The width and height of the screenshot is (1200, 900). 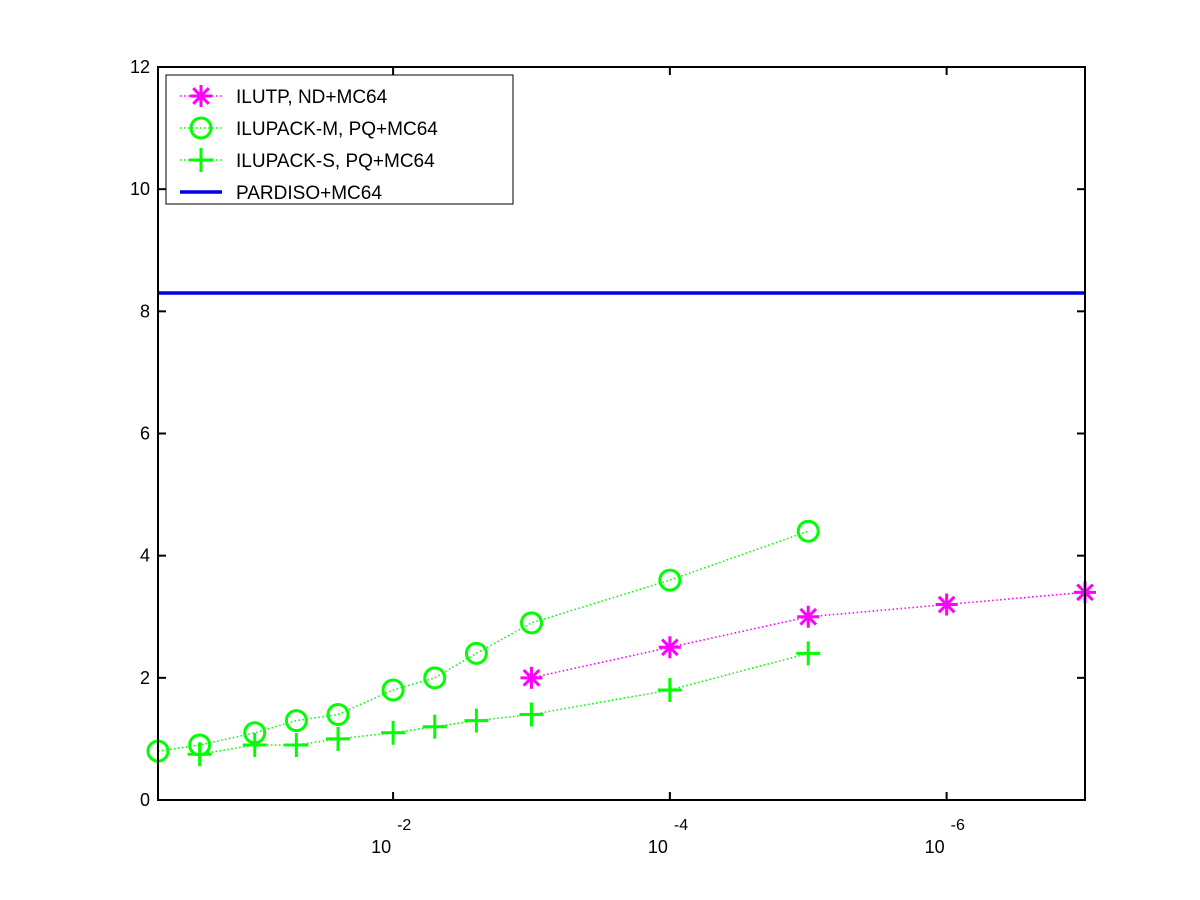 What do you see at coordinates (681, 825) in the screenshot?
I see `x-tick-label-exponent: -4` at bounding box center [681, 825].